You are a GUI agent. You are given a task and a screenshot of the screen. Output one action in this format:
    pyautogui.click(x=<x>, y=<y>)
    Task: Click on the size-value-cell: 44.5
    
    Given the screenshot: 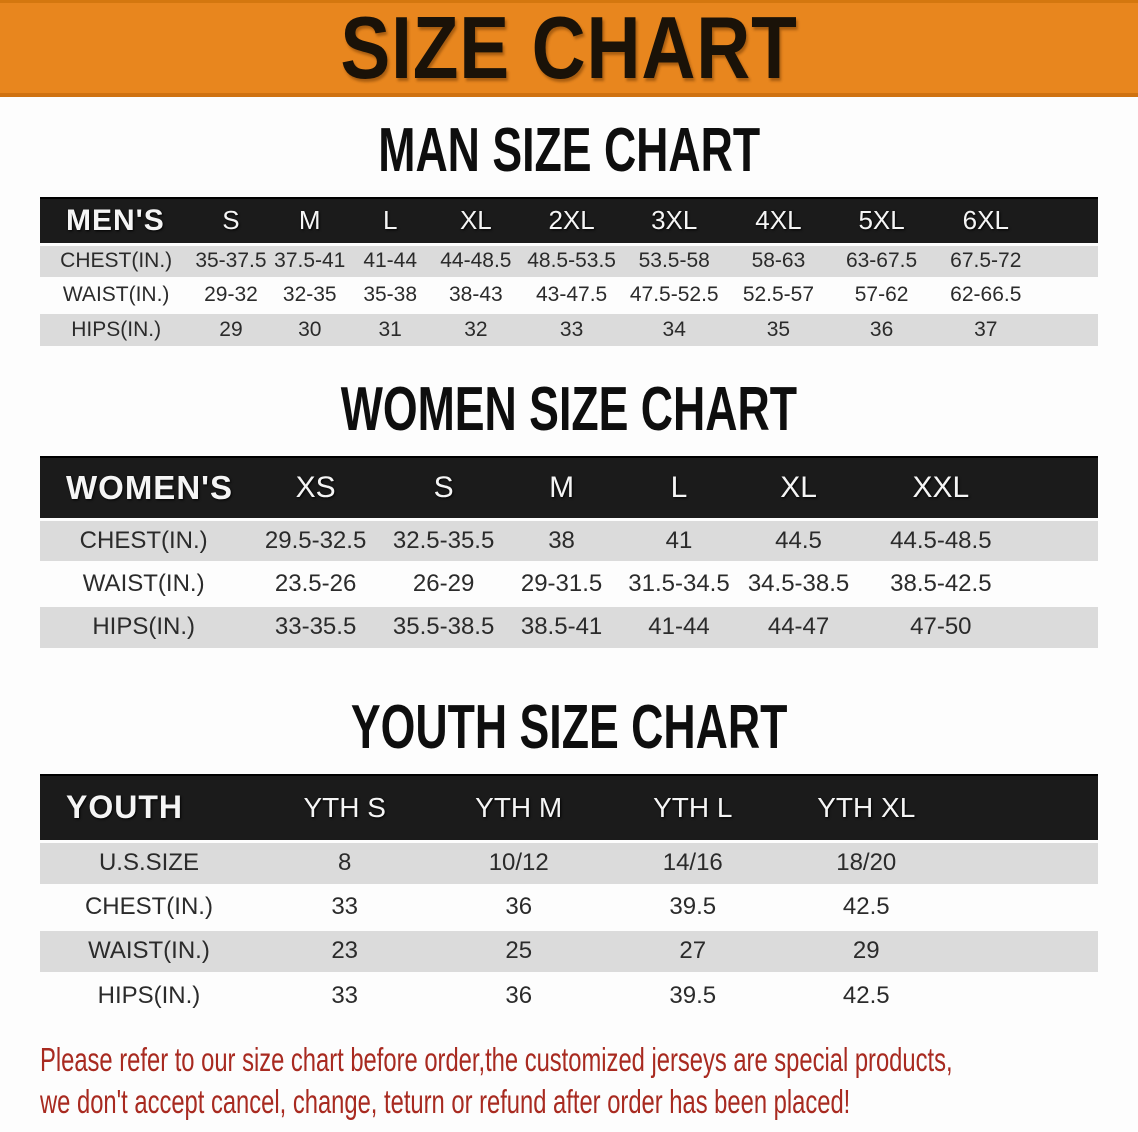 What is the action you would take?
    pyautogui.click(x=798, y=539)
    